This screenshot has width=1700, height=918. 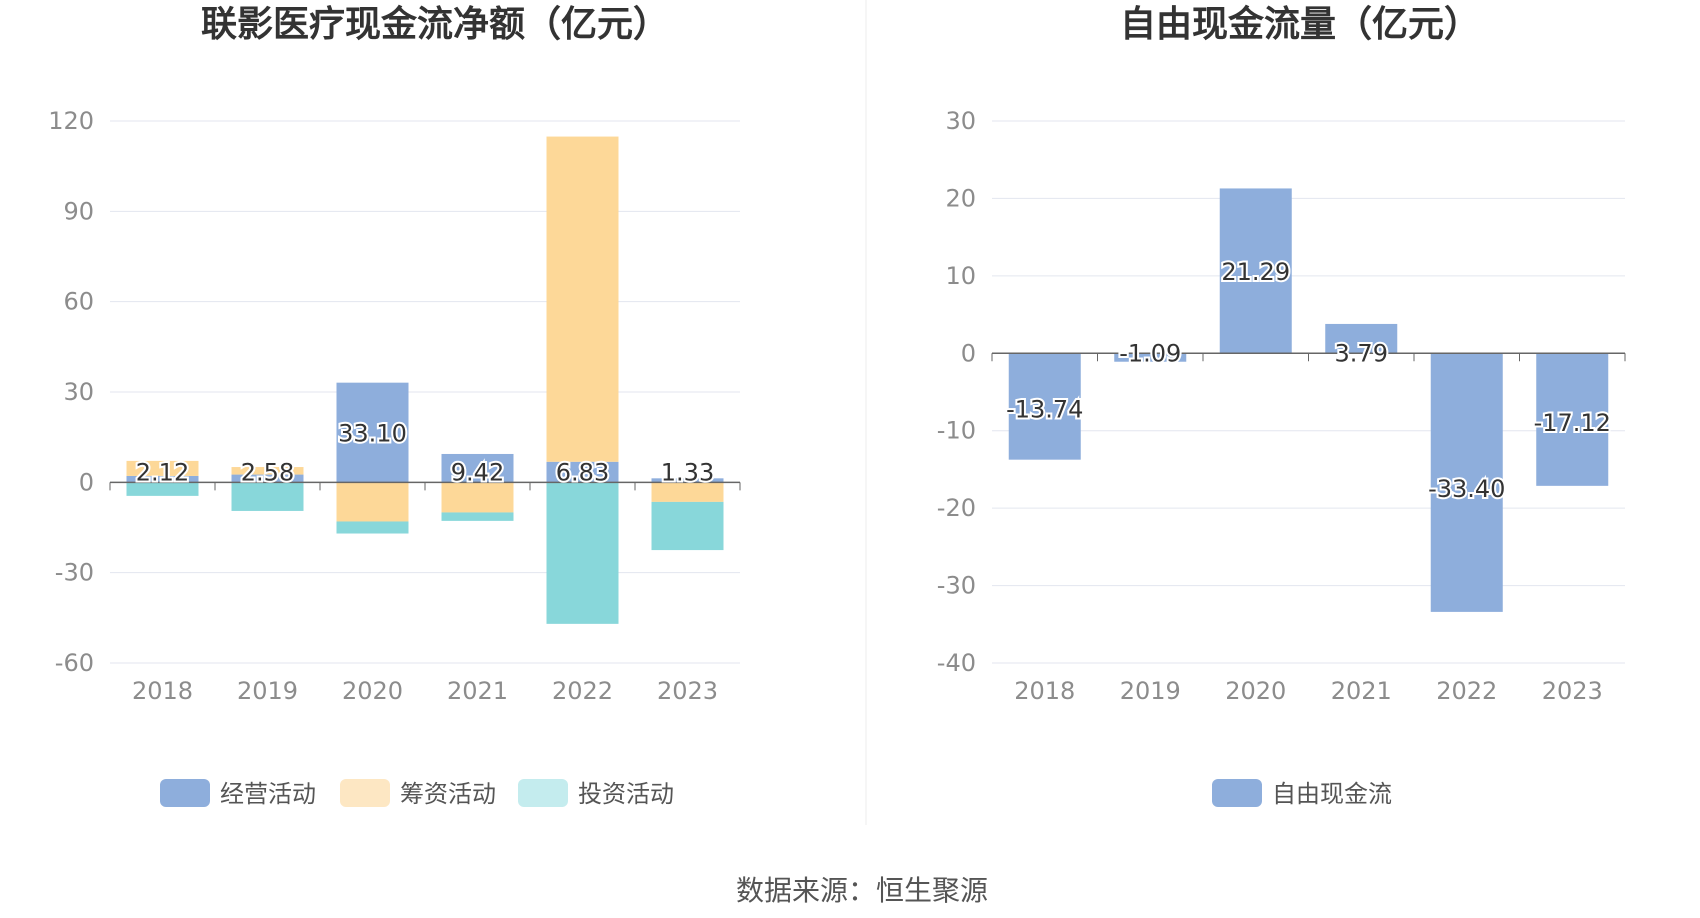 What do you see at coordinates (956, 508) in the screenshot?
I see `y-tick-label: -20` at bounding box center [956, 508].